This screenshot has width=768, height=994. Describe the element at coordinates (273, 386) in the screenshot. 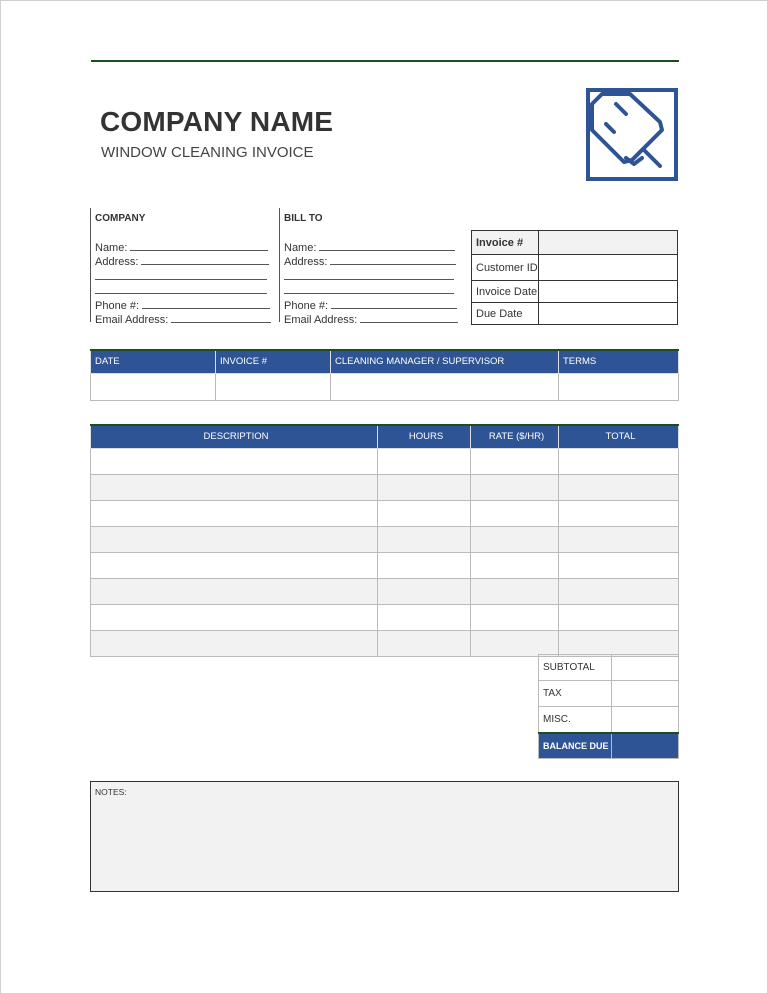

I see `invoice-number-cell` at that location.